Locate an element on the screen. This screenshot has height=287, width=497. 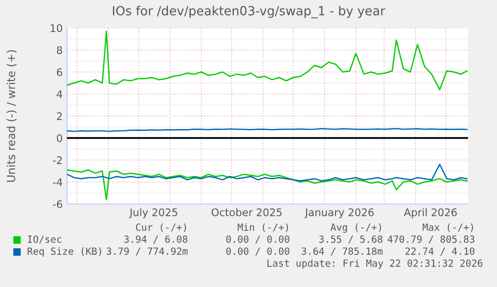
text: 22.74 / 4.10 is located at coordinates (439, 251).